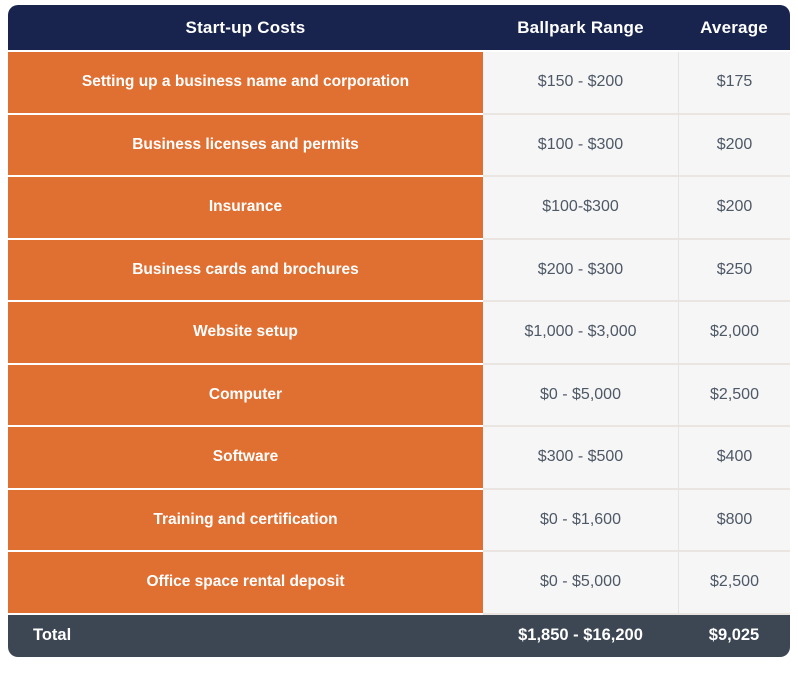  Describe the element at coordinates (734, 458) in the screenshot. I see `average-value: $400` at that location.